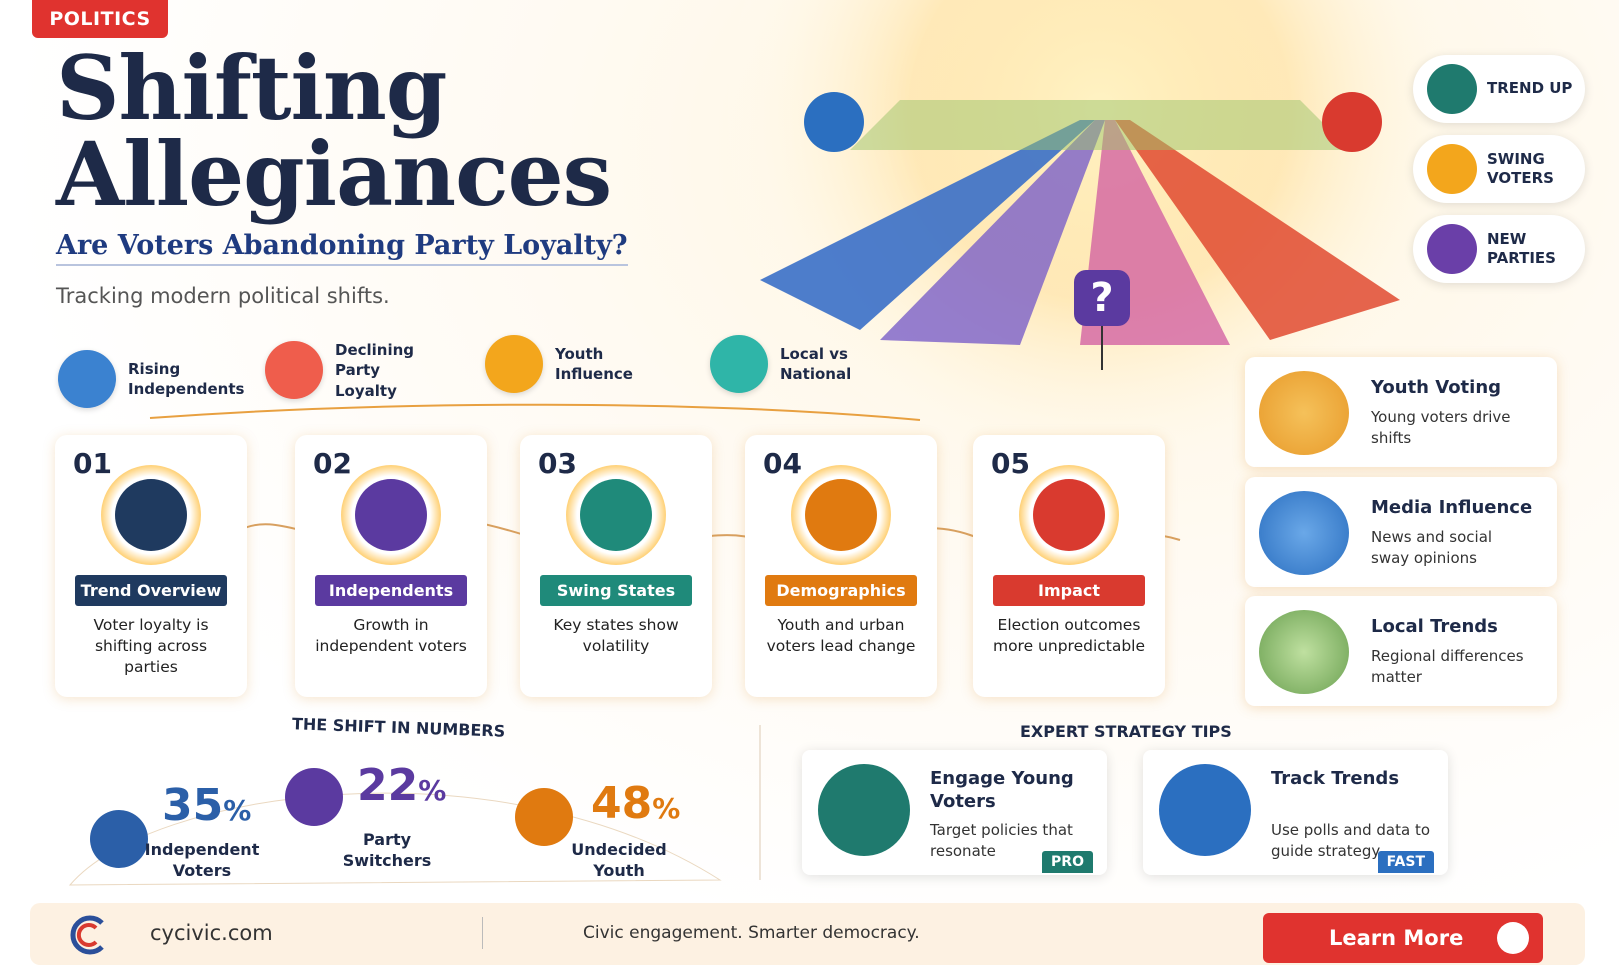  I want to click on stat-number: 35, so click(193, 805).